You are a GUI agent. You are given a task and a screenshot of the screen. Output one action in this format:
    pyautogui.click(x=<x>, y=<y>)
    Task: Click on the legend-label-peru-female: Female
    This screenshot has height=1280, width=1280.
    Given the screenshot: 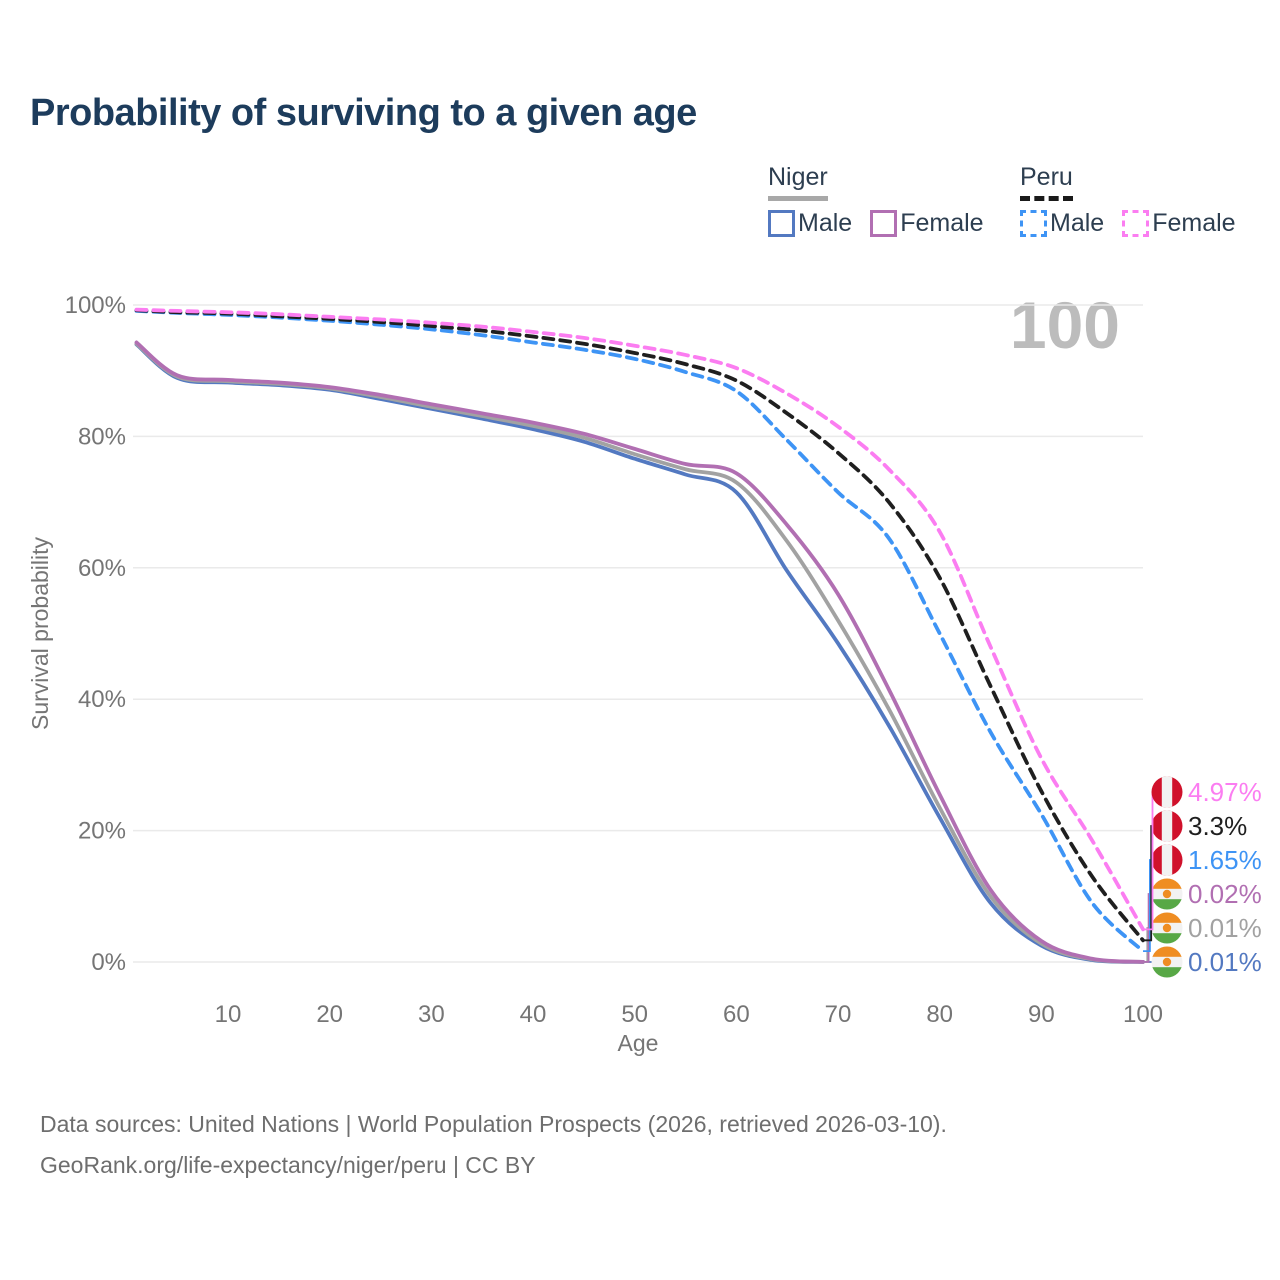 What is the action you would take?
    pyautogui.click(x=1194, y=223)
    